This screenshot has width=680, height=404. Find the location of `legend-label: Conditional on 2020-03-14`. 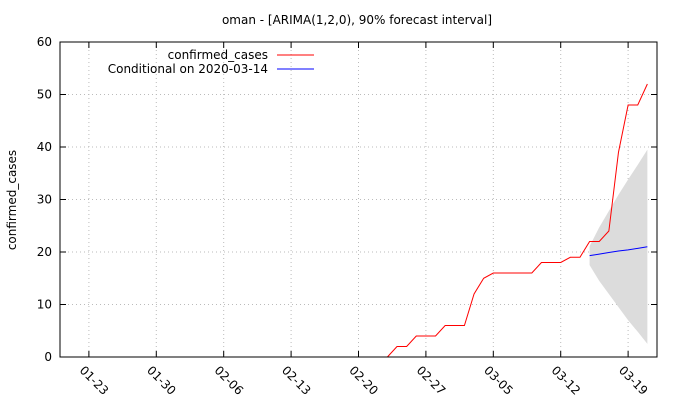

legend-label: Conditional on 2020-03-14 is located at coordinates (188, 69).